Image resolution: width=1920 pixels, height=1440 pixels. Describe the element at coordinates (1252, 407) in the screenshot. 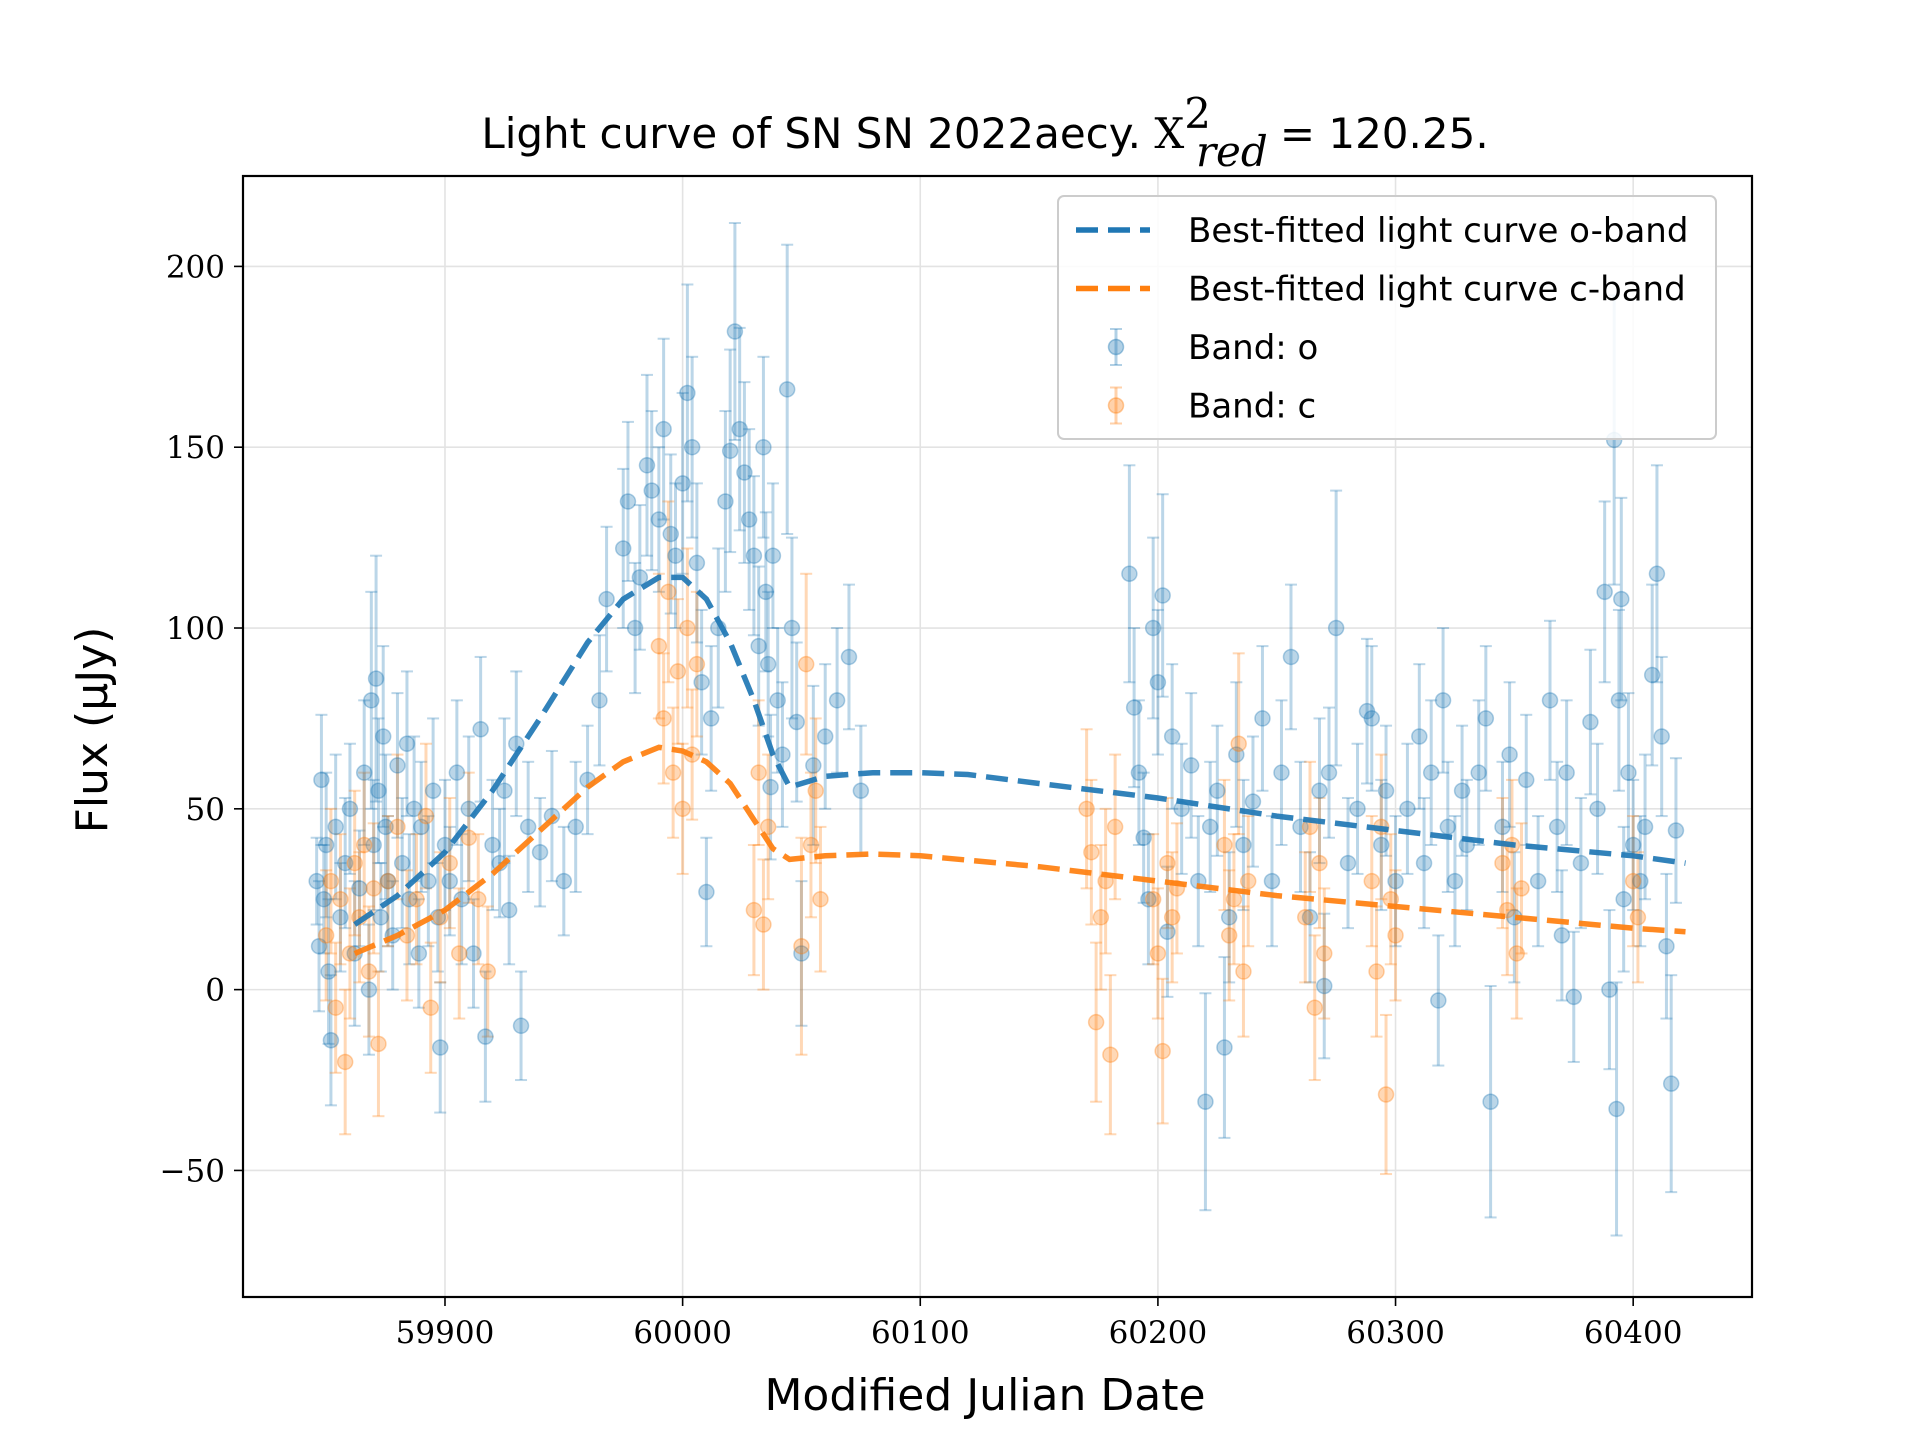

I see `legend-label: Band: c` at that location.